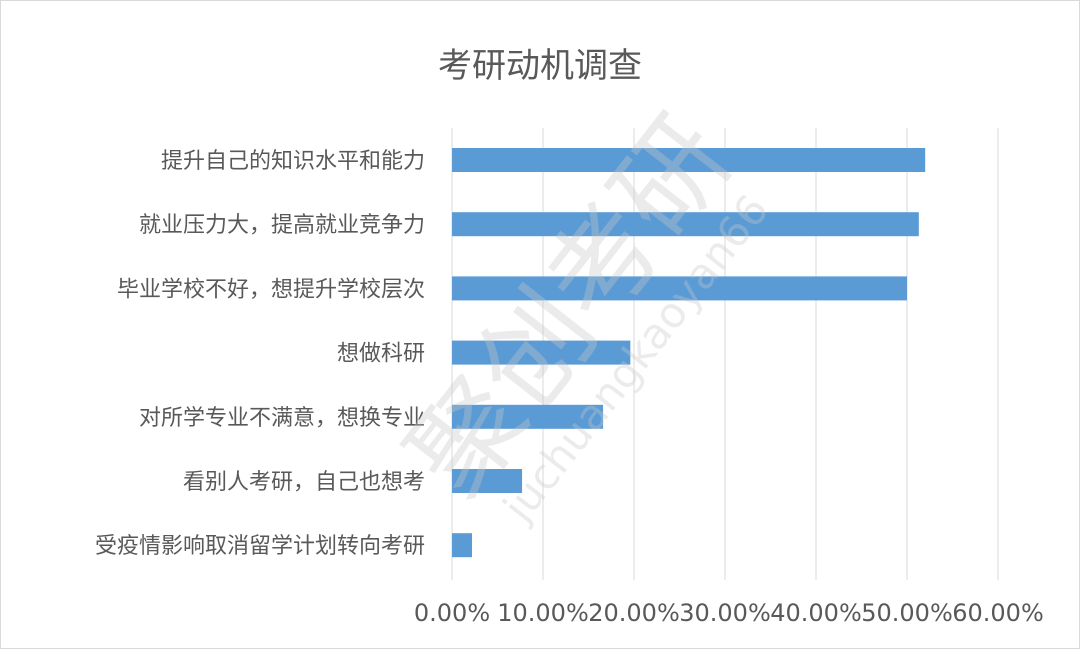 The image size is (1080, 649). What do you see at coordinates (271, 289) in the screenshot?
I see `category-label-2: 毕业学校不好，想提升学校层次` at bounding box center [271, 289].